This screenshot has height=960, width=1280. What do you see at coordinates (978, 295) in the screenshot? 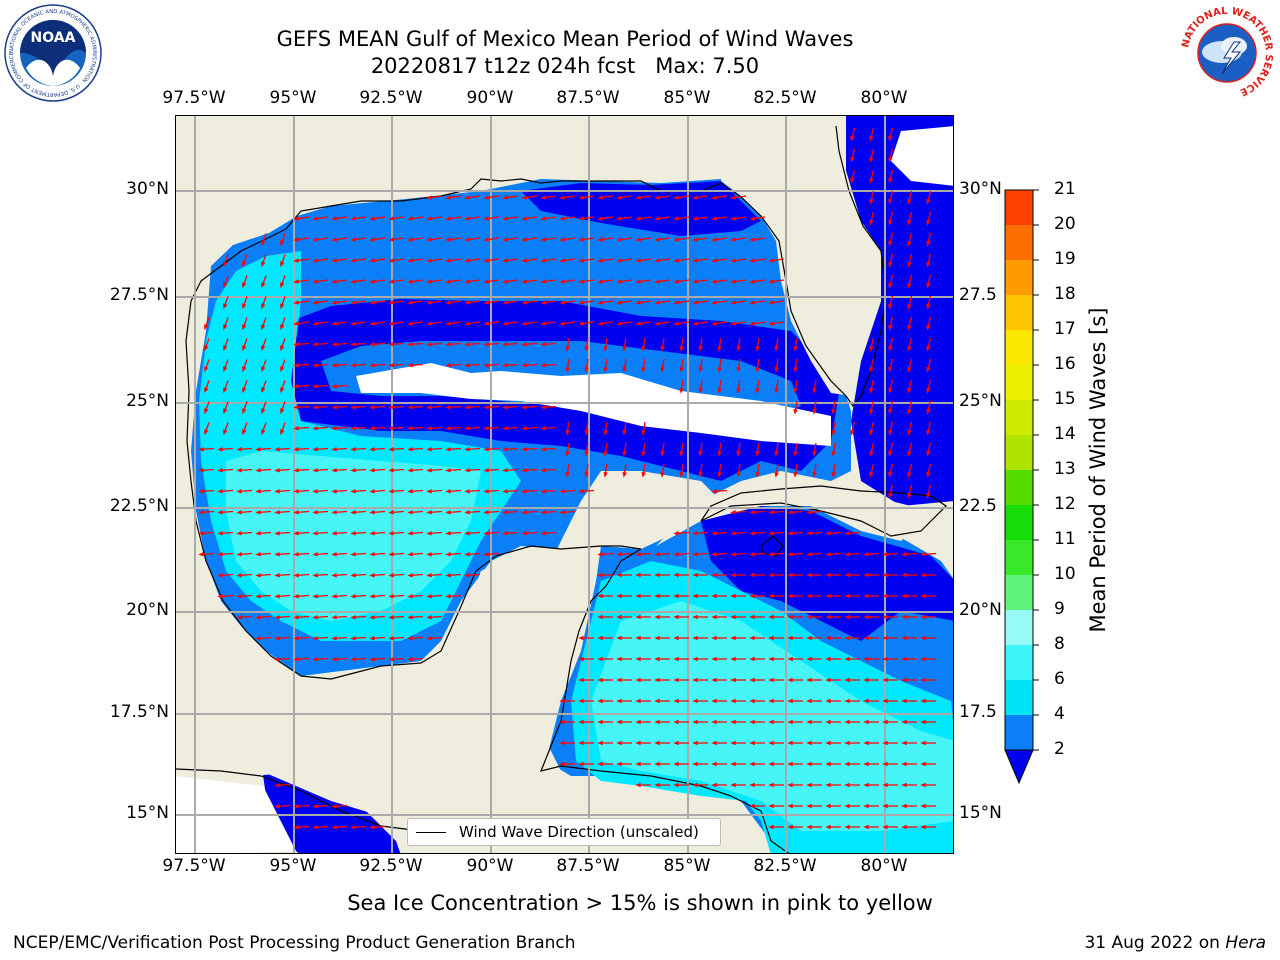
I see `lat-label-right: 27.5` at bounding box center [978, 295].